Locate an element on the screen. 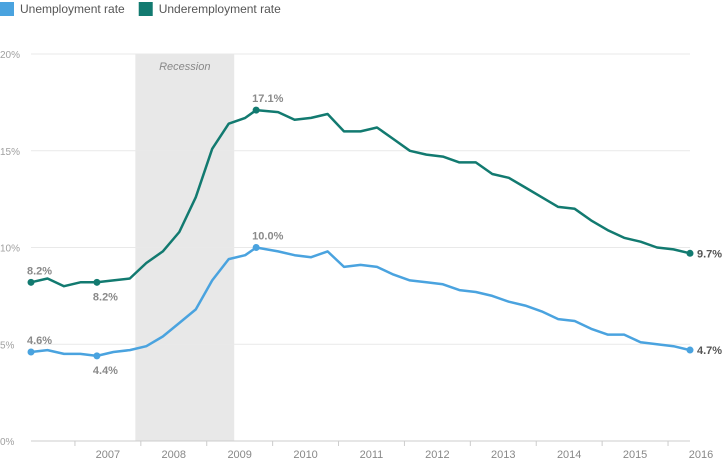 Image resolution: width=725 pixels, height=459 pixels. x-tick-label: 2014 is located at coordinates (569, 454).